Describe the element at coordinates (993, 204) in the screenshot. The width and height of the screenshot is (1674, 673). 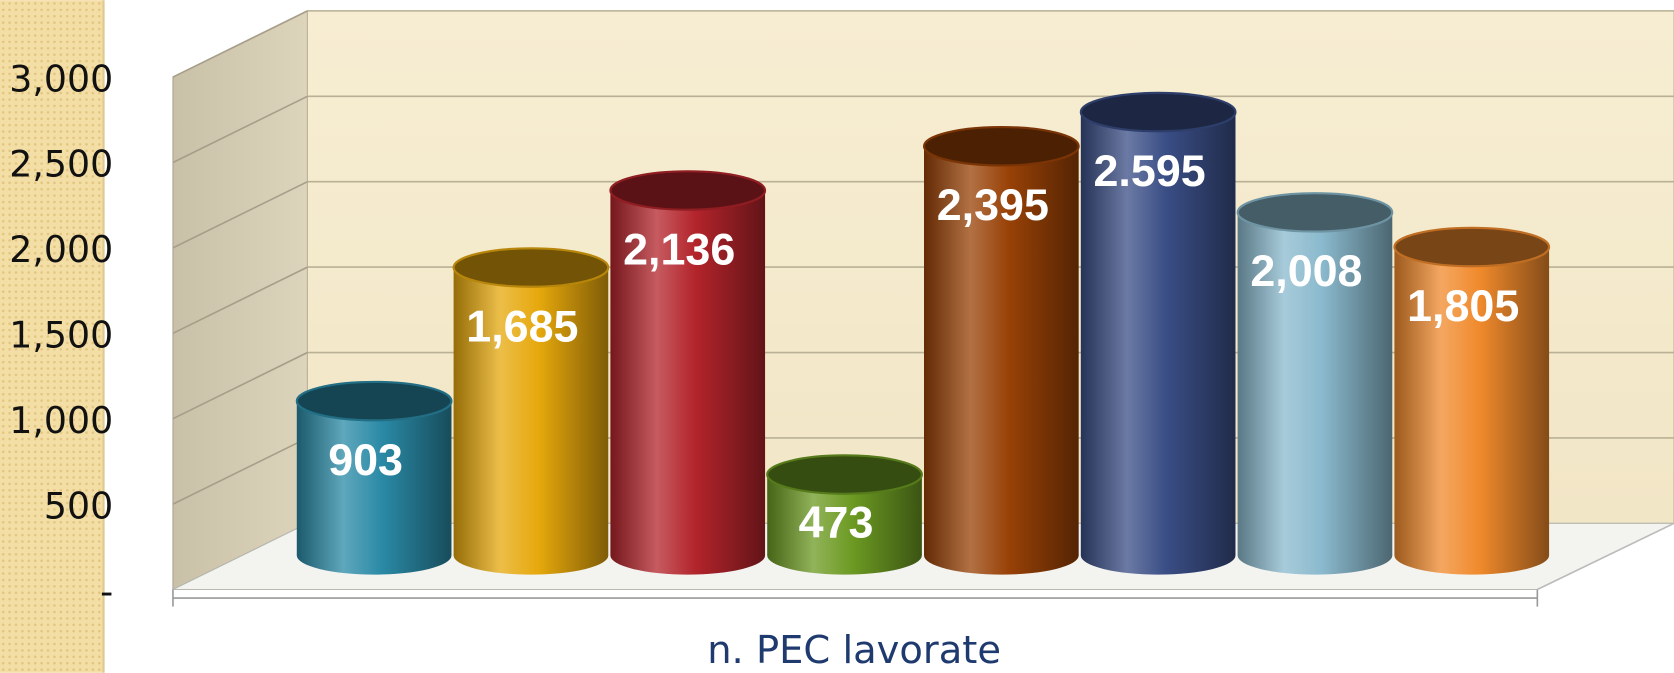
I see `data-label: 2,395` at that location.